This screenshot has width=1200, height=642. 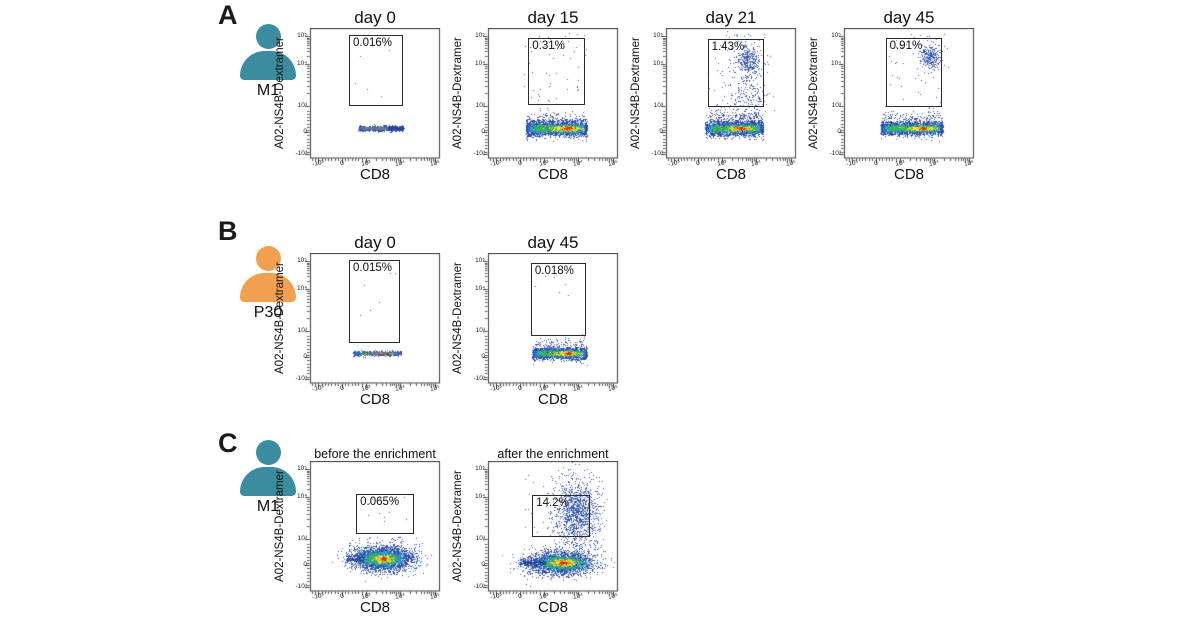 What do you see at coordinates (228, 443) in the screenshot?
I see `panel-letter: C` at bounding box center [228, 443].